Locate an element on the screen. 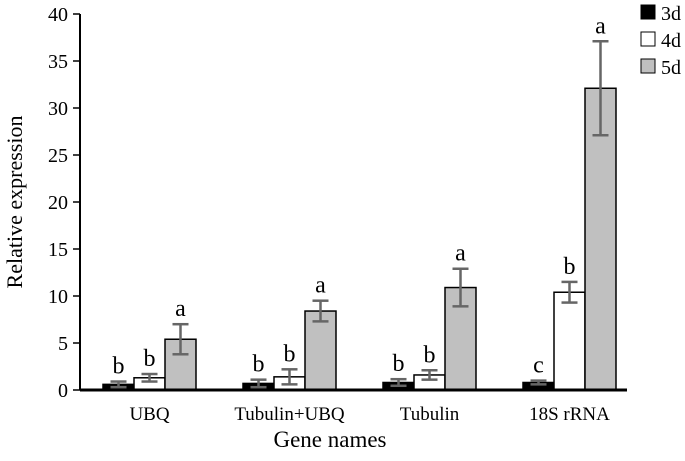  y-tick-label: 25 is located at coordinates (58, 156).